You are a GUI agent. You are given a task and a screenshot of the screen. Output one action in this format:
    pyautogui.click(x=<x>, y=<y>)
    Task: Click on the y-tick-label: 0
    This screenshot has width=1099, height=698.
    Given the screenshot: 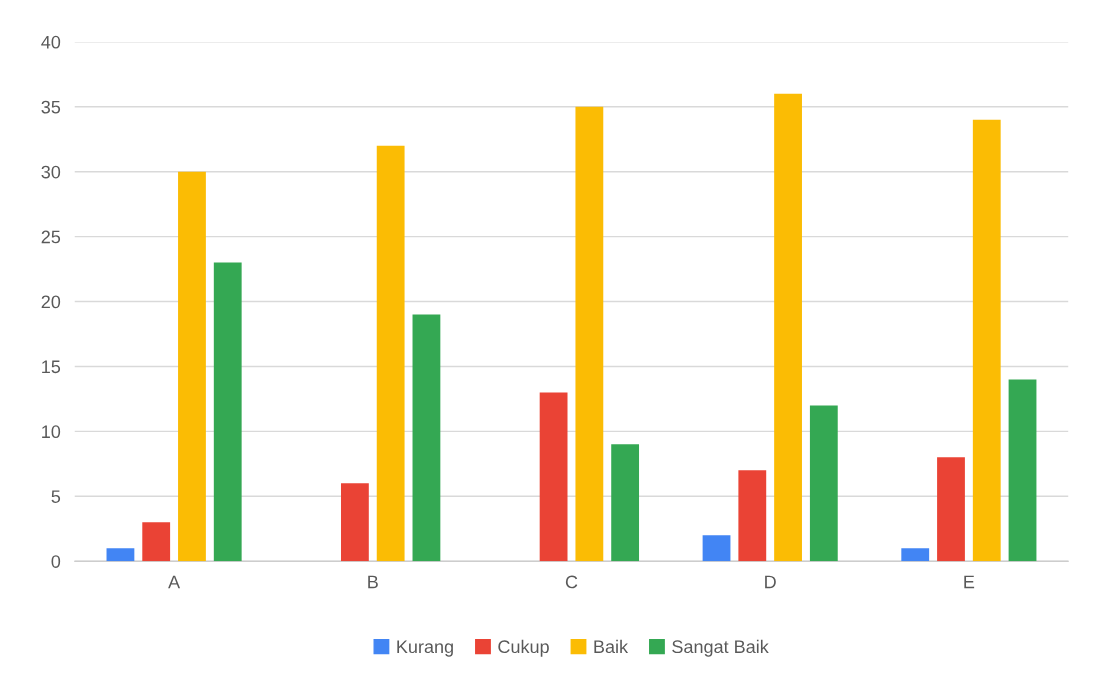 What is the action you would take?
    pyautogui.click(x=56, y=561)
    